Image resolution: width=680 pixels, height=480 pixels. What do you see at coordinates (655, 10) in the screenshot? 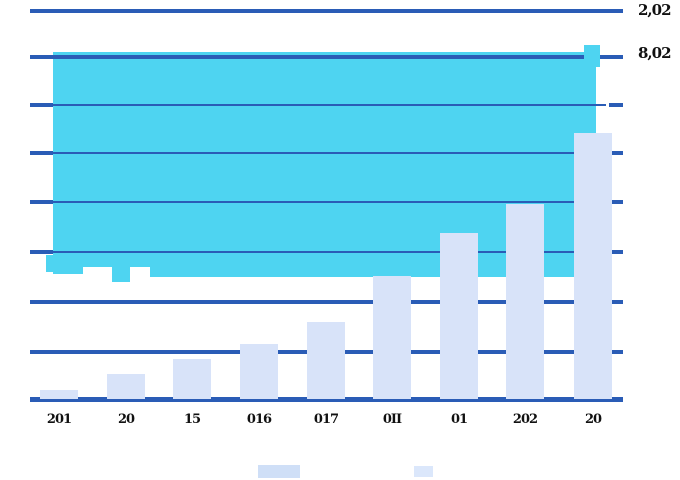
I see `right-axis-label-top: 2,02` at bounding box center [655, 10].